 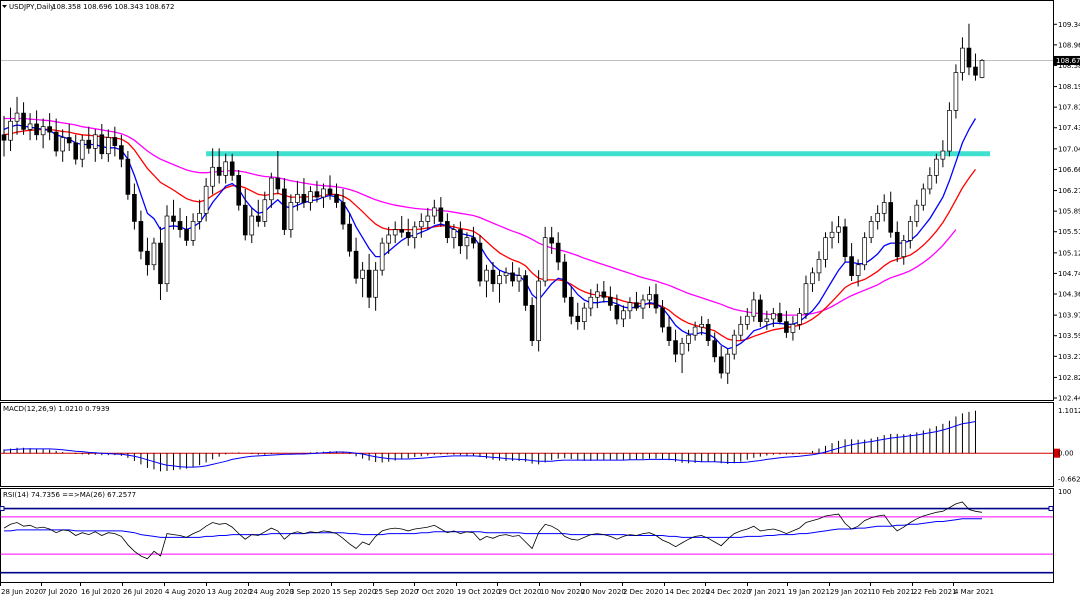 What do you see at coordinates (1069, 253) in the screenshot?
I see `price-tick-label: 105.120` at bounding box center [1069, 253].